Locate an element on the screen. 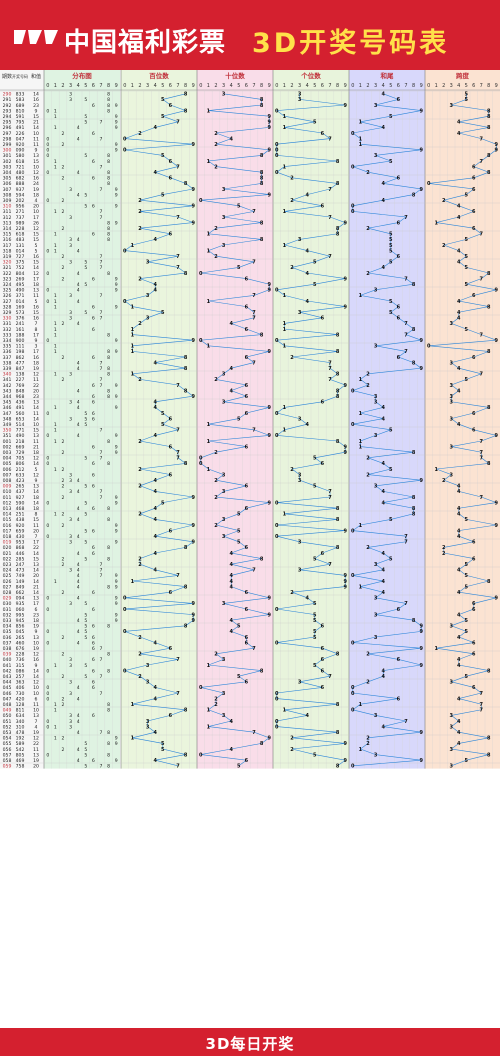 This screenshot has width=500, height=1056. row-issue: 036 is located at coordinates (7, 638).